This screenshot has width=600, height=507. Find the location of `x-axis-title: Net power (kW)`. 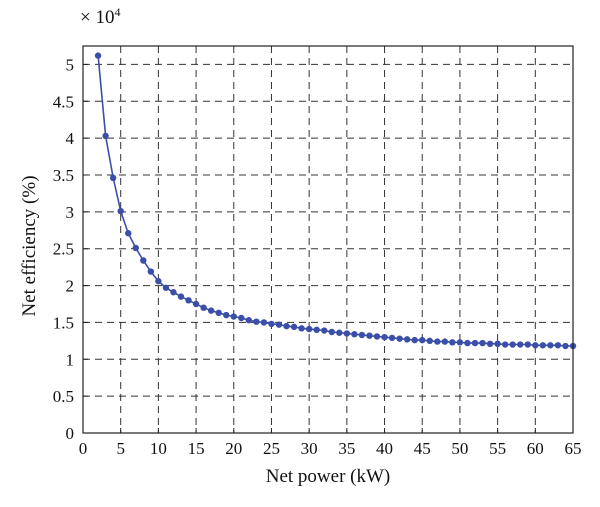

x-axis-title: Net power (kW) is located at coordinates (328, 476).